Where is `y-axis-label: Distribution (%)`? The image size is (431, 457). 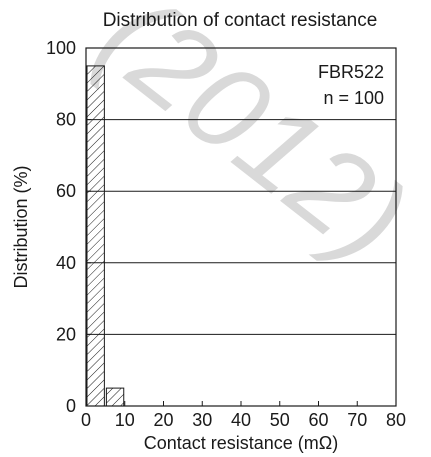 y-axis-label: Distribution (%) is located at coordinates (21, 226).